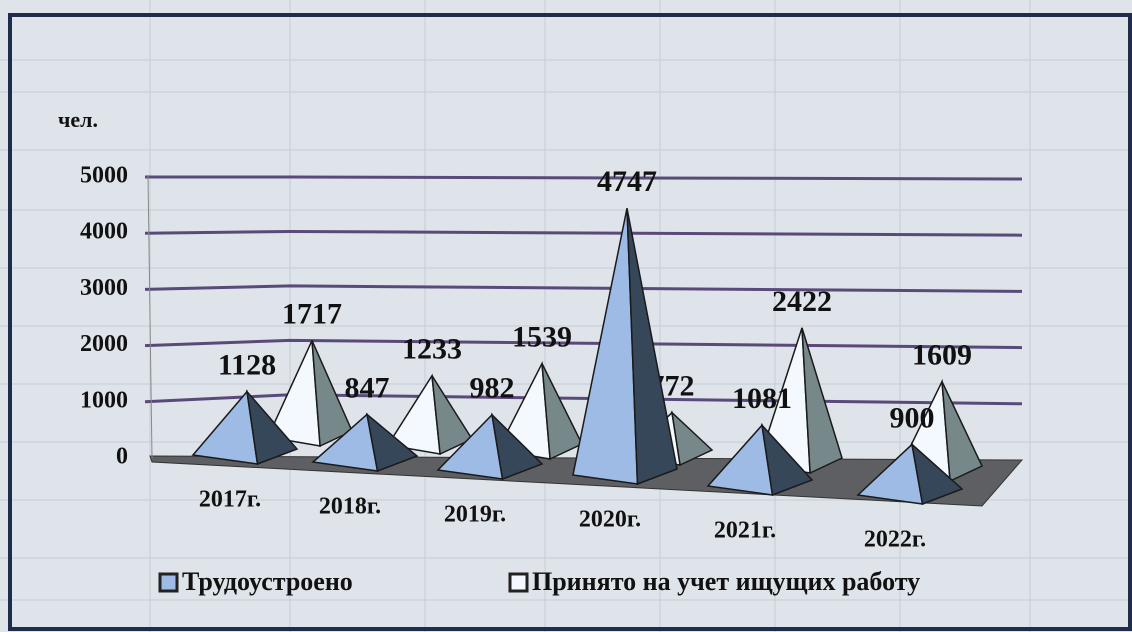 Image resolution: width=1132 pixels, height=632 pixels. I want to click on y-tick-label: 0, so click(122, 457).